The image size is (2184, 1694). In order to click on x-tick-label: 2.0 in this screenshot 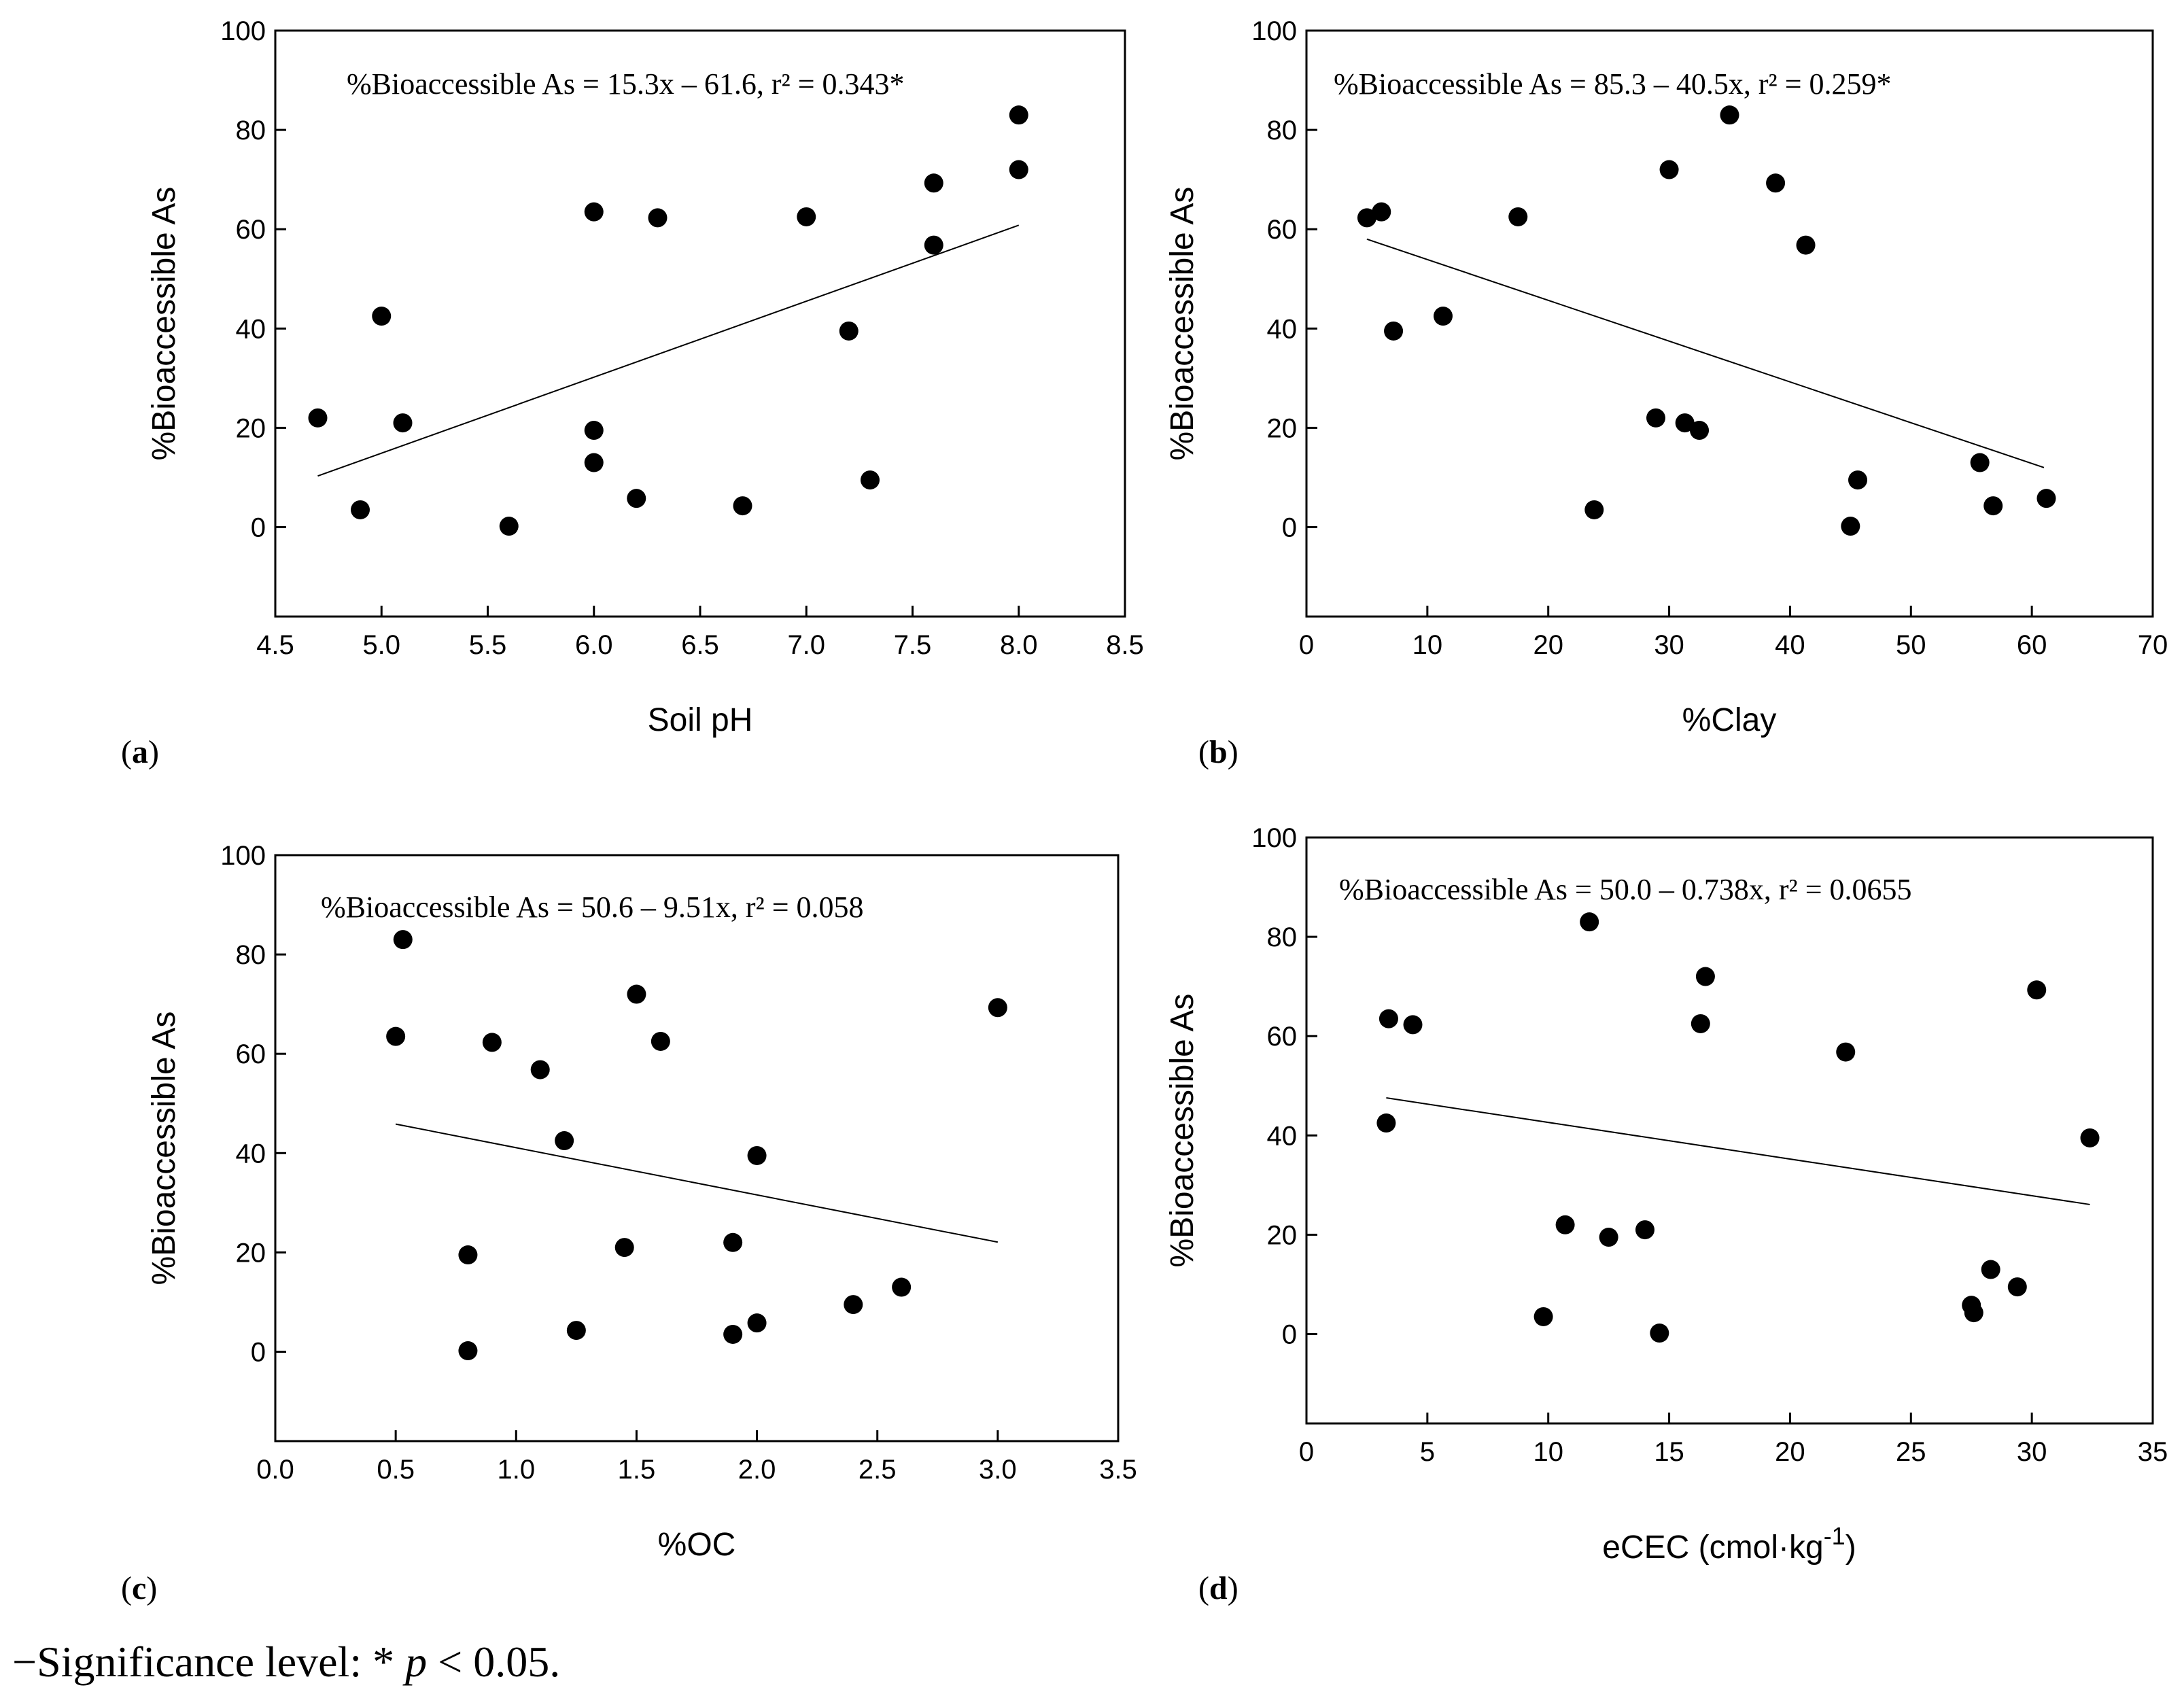, I will do `click(757, 1470)`.